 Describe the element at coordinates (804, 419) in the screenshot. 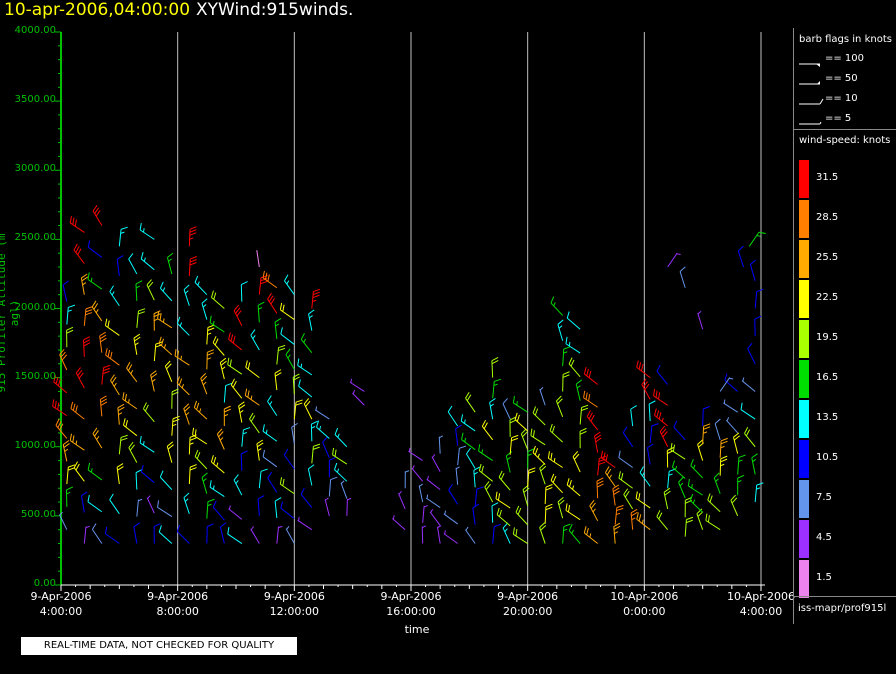

I see `scale-swatch` at that location.